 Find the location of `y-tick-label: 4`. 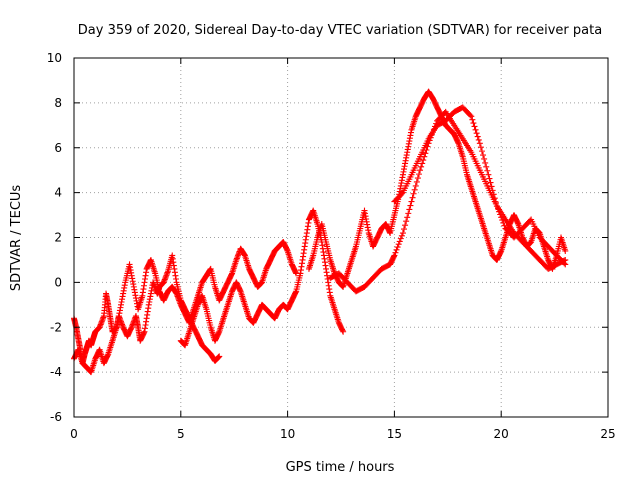

y-tick-label: 4 is located at coordinates (58, 193).